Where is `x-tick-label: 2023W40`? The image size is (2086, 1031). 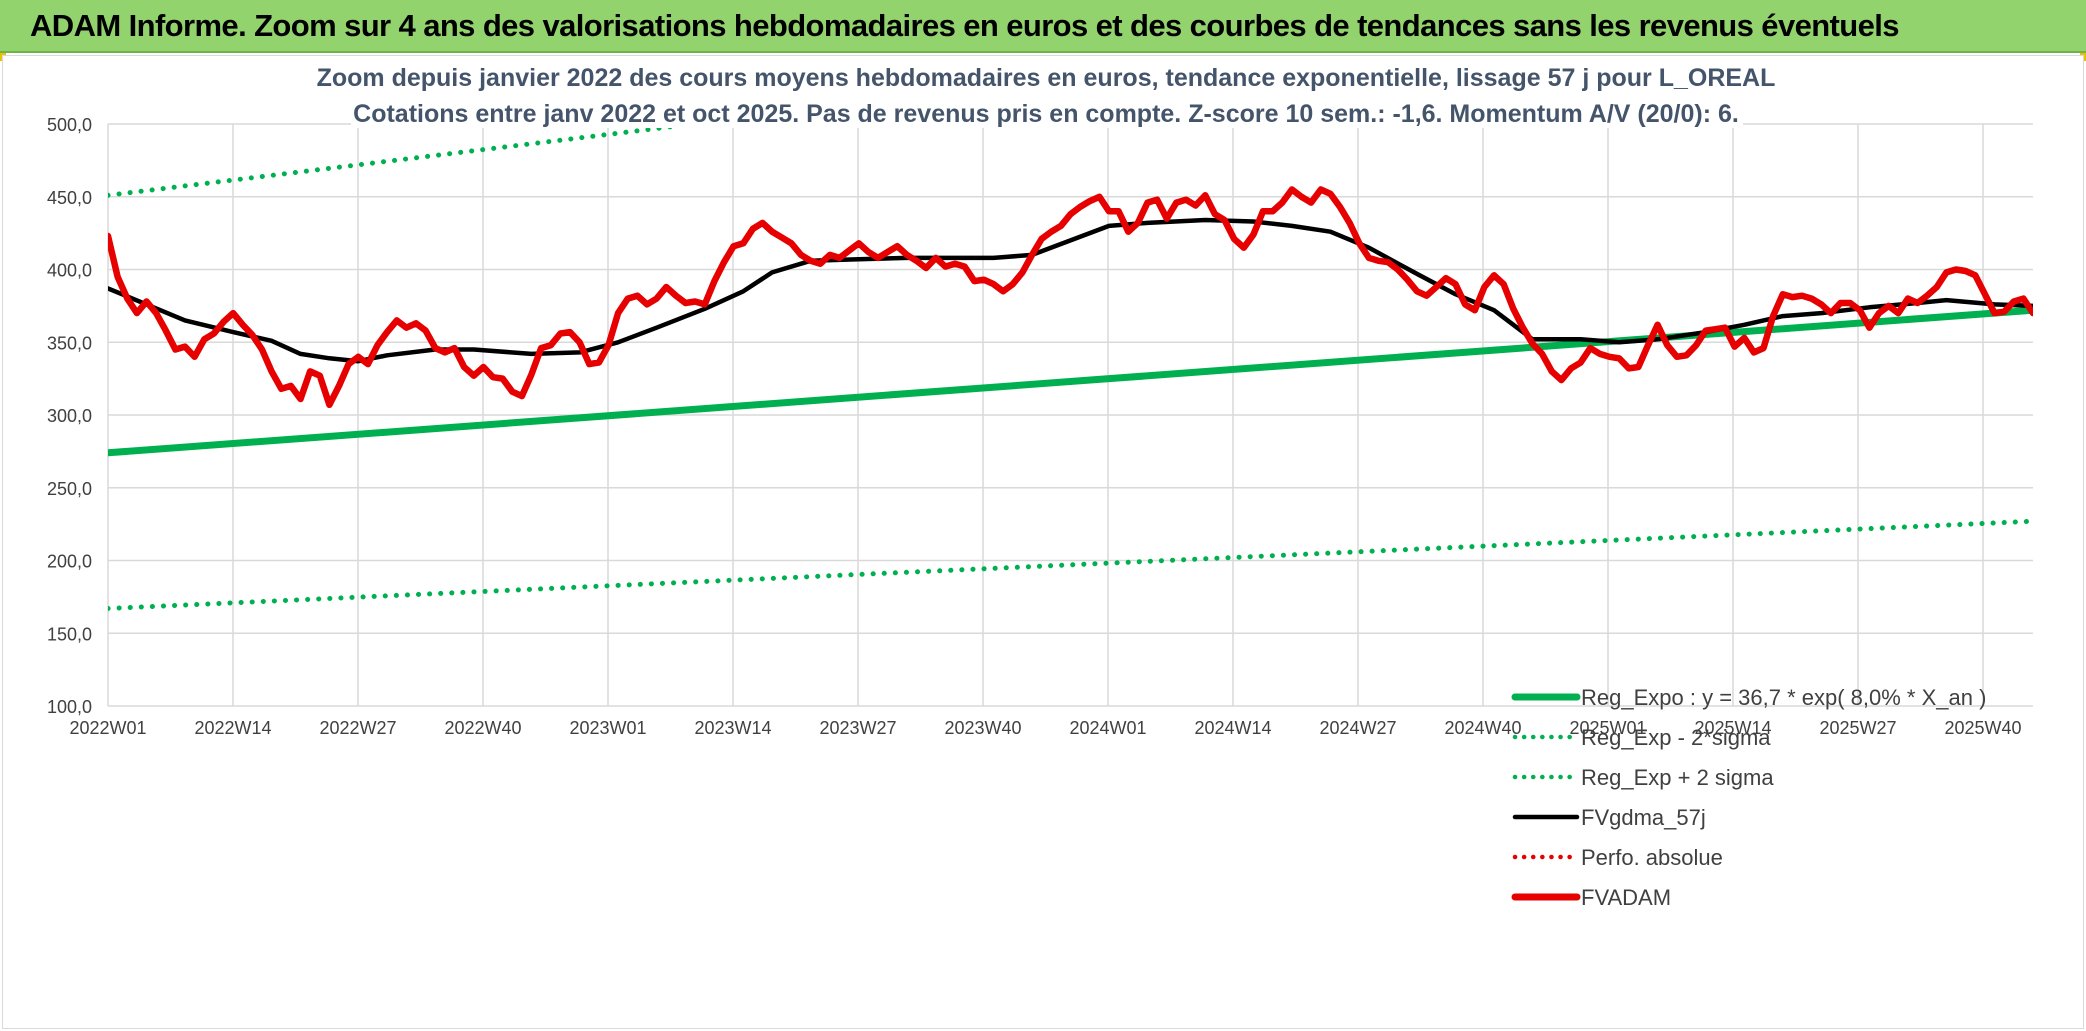
x-tick-label: 2023W40 is located at coordinates (982, 728).